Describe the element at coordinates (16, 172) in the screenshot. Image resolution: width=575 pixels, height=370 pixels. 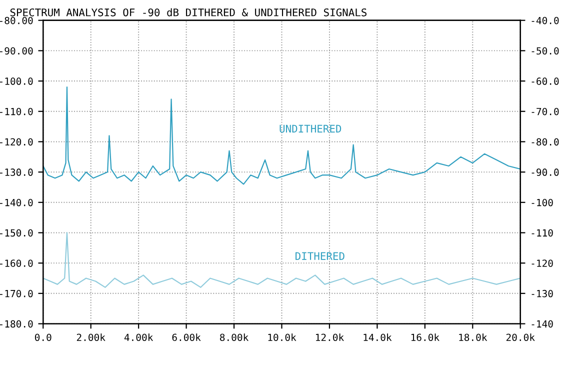
I see `y-tick-label: -130.0` at that location.